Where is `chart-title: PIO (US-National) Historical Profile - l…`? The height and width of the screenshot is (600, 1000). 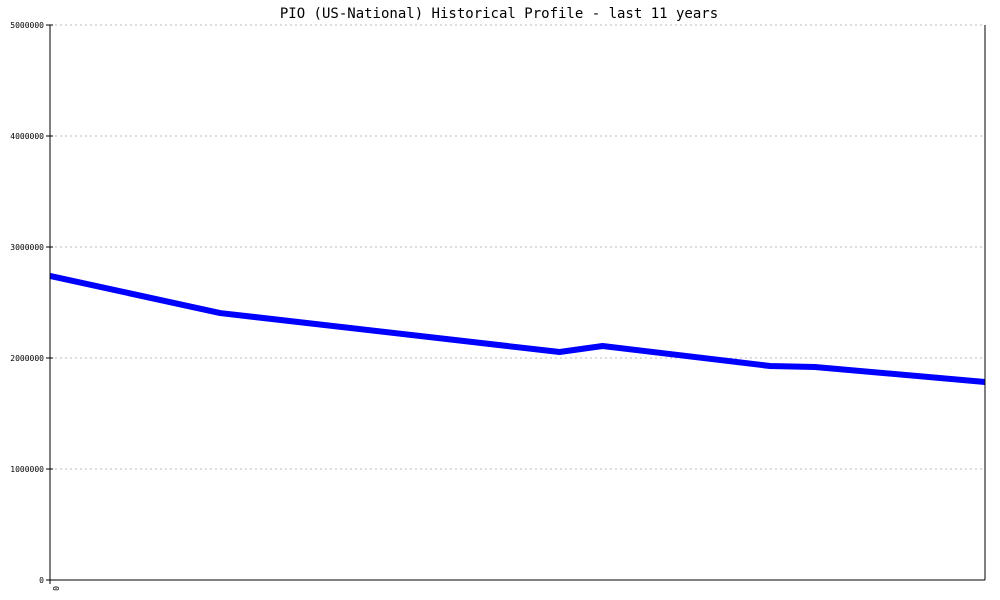 chart-title: PIO (US-National) Historical Profile - l… is located at coordinates (499, 14).